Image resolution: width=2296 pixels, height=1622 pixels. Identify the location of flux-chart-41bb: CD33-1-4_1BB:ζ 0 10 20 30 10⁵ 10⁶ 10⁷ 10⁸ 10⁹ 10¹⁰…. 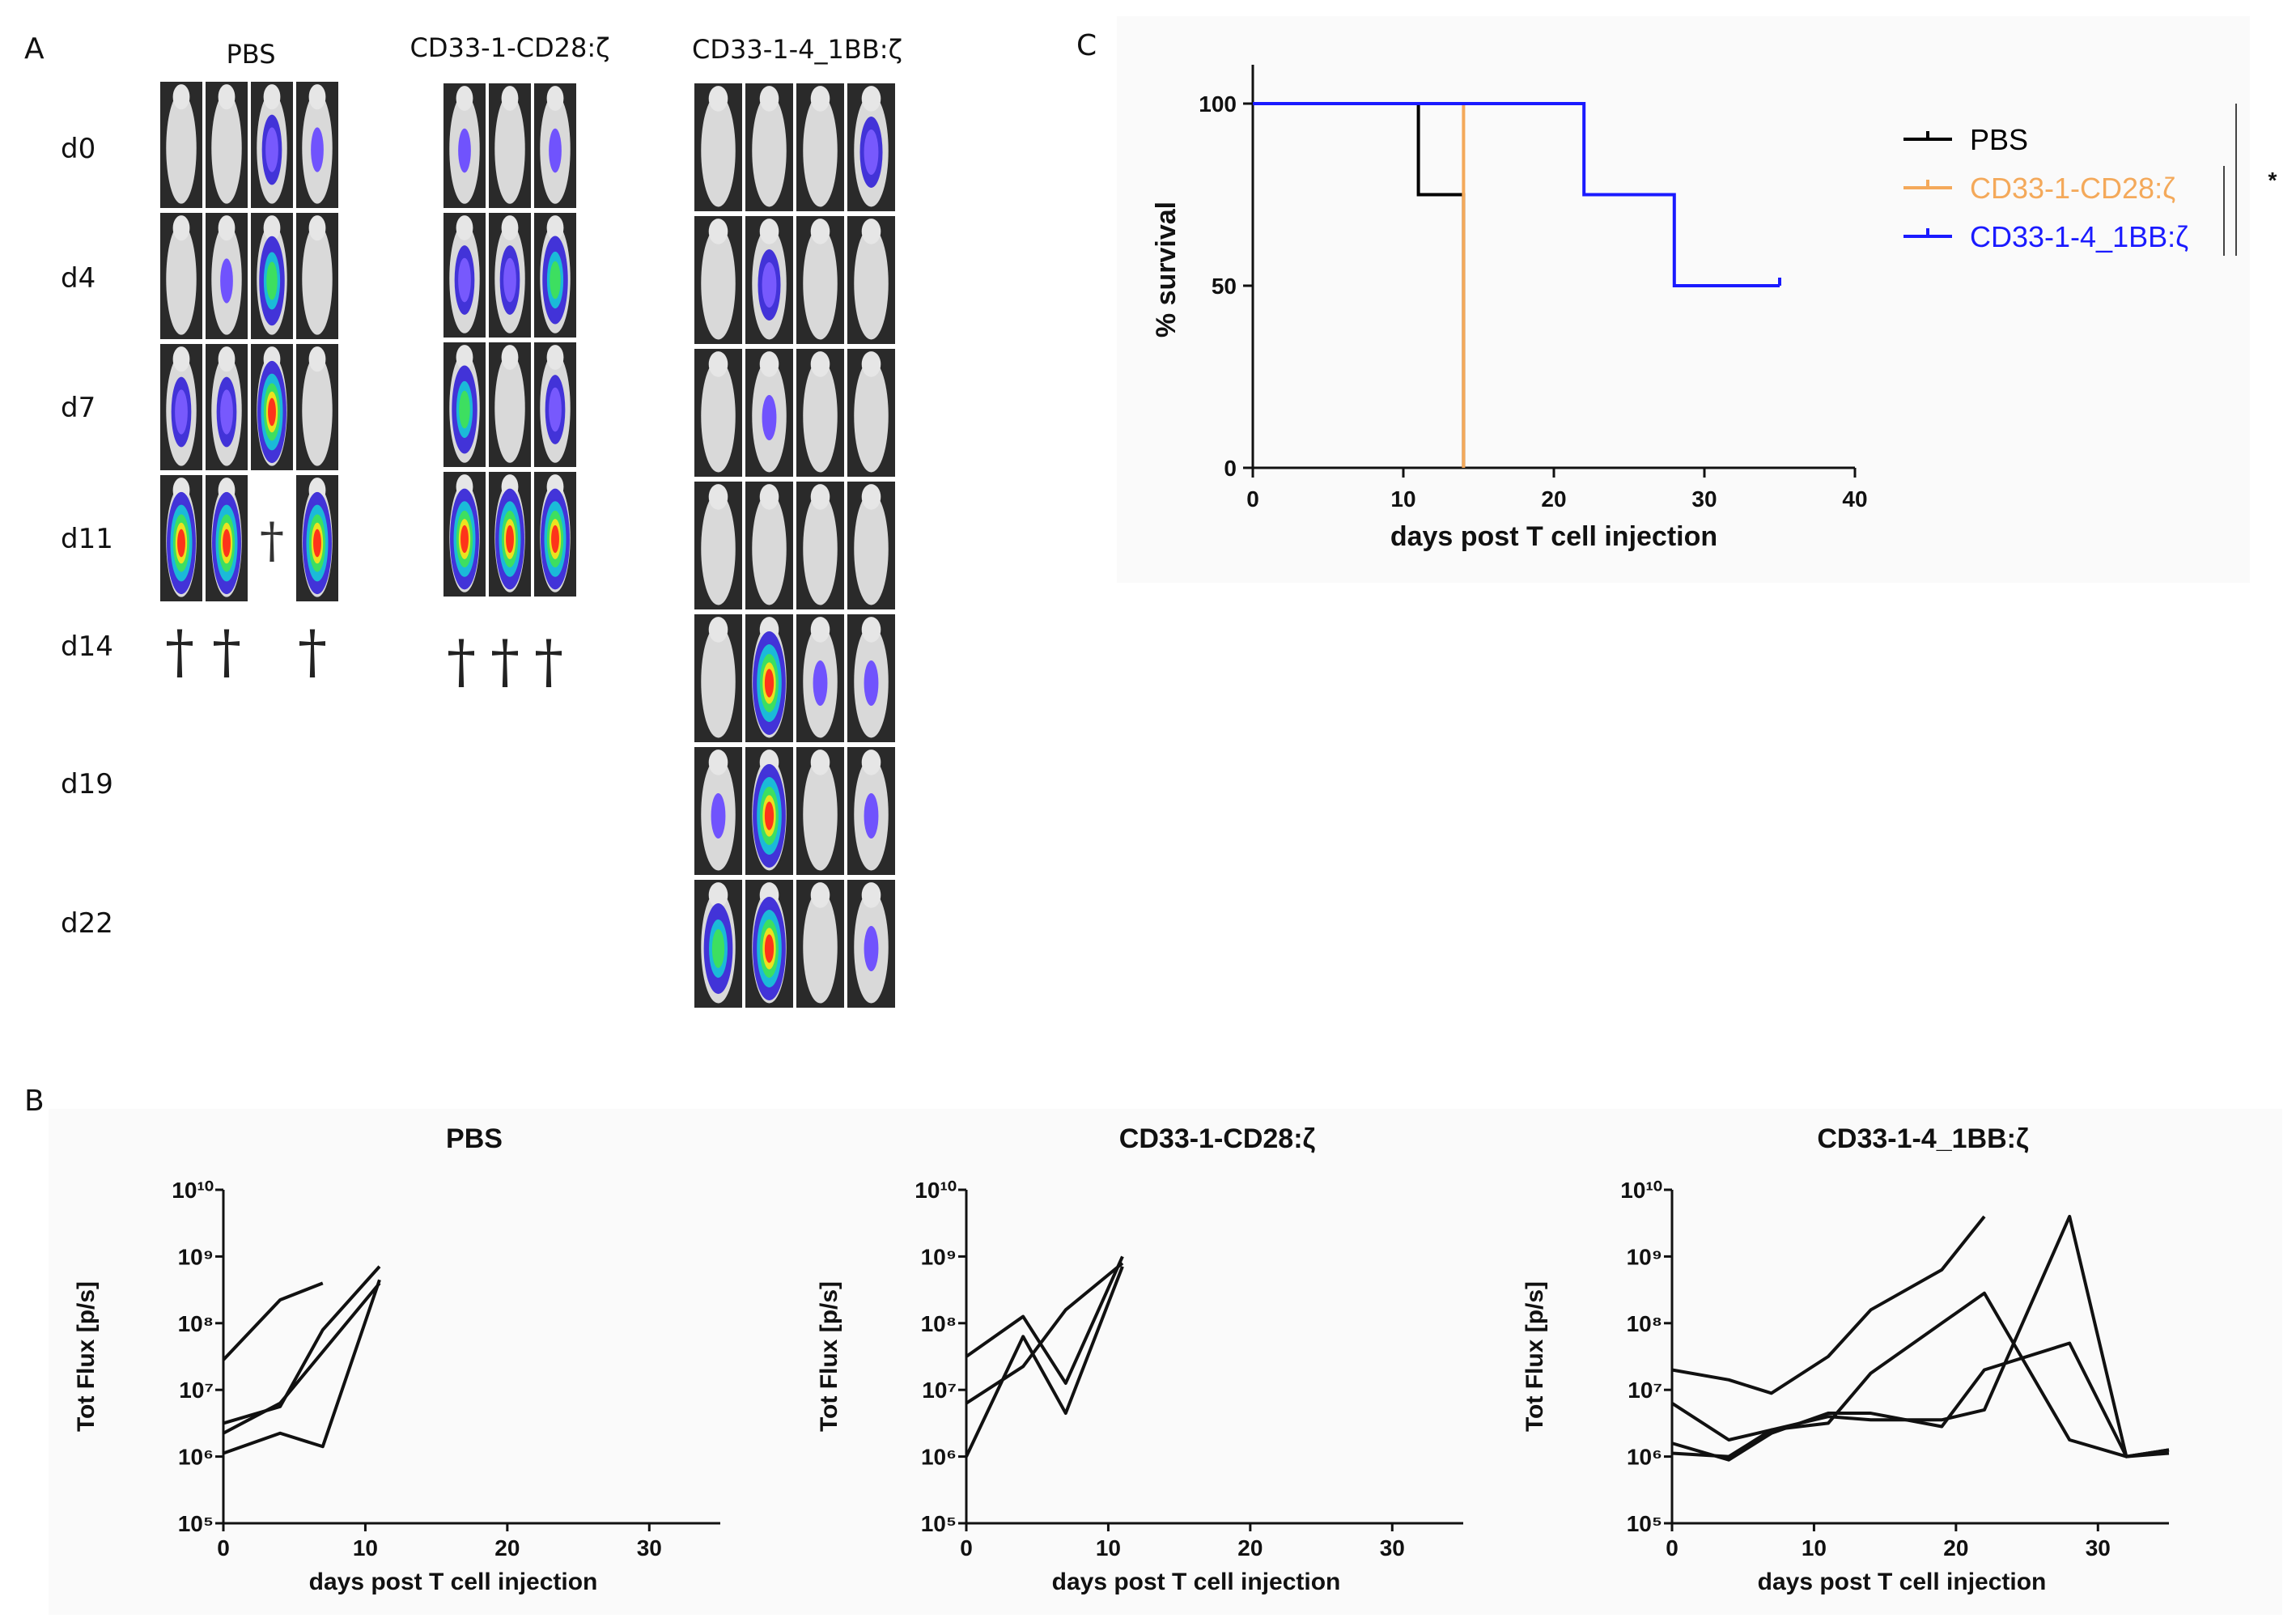
(1845, 1359).